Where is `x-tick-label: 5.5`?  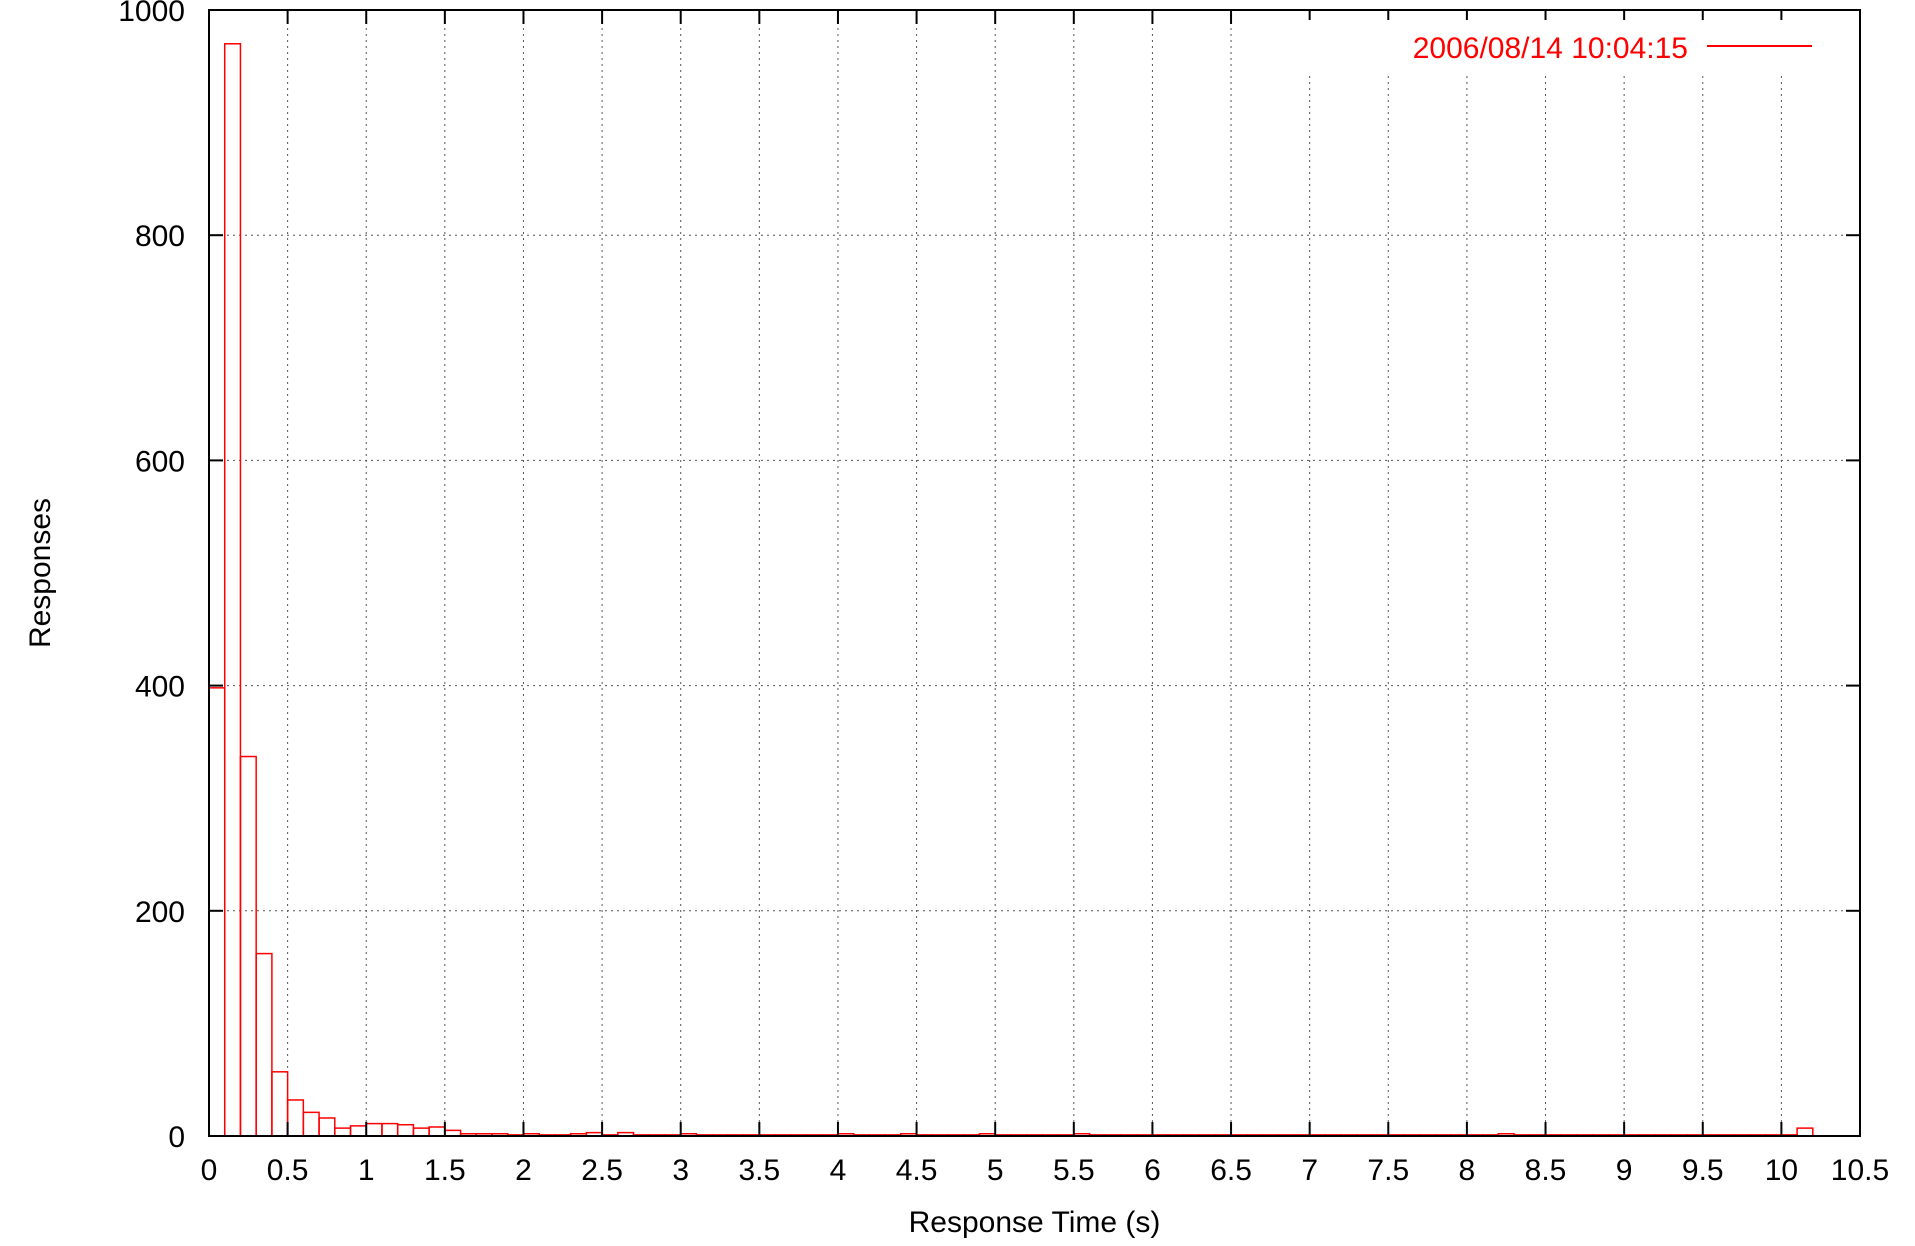 x-tick-label: 5.5 is located at coordinates (1074, 1170).